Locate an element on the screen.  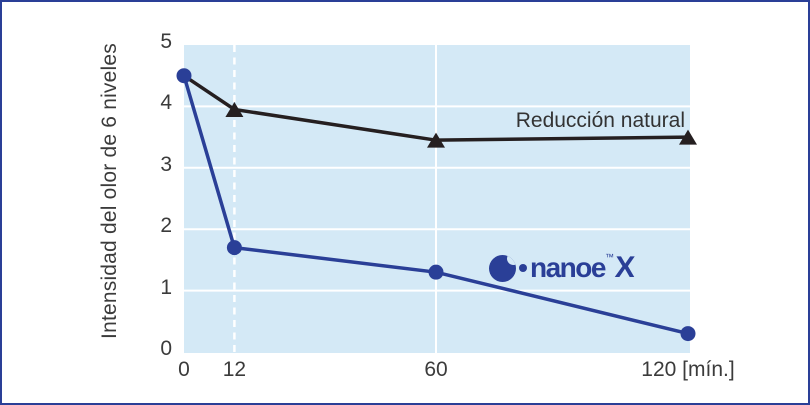
x-tick-label: 12 is located at coordinates (234, 369).